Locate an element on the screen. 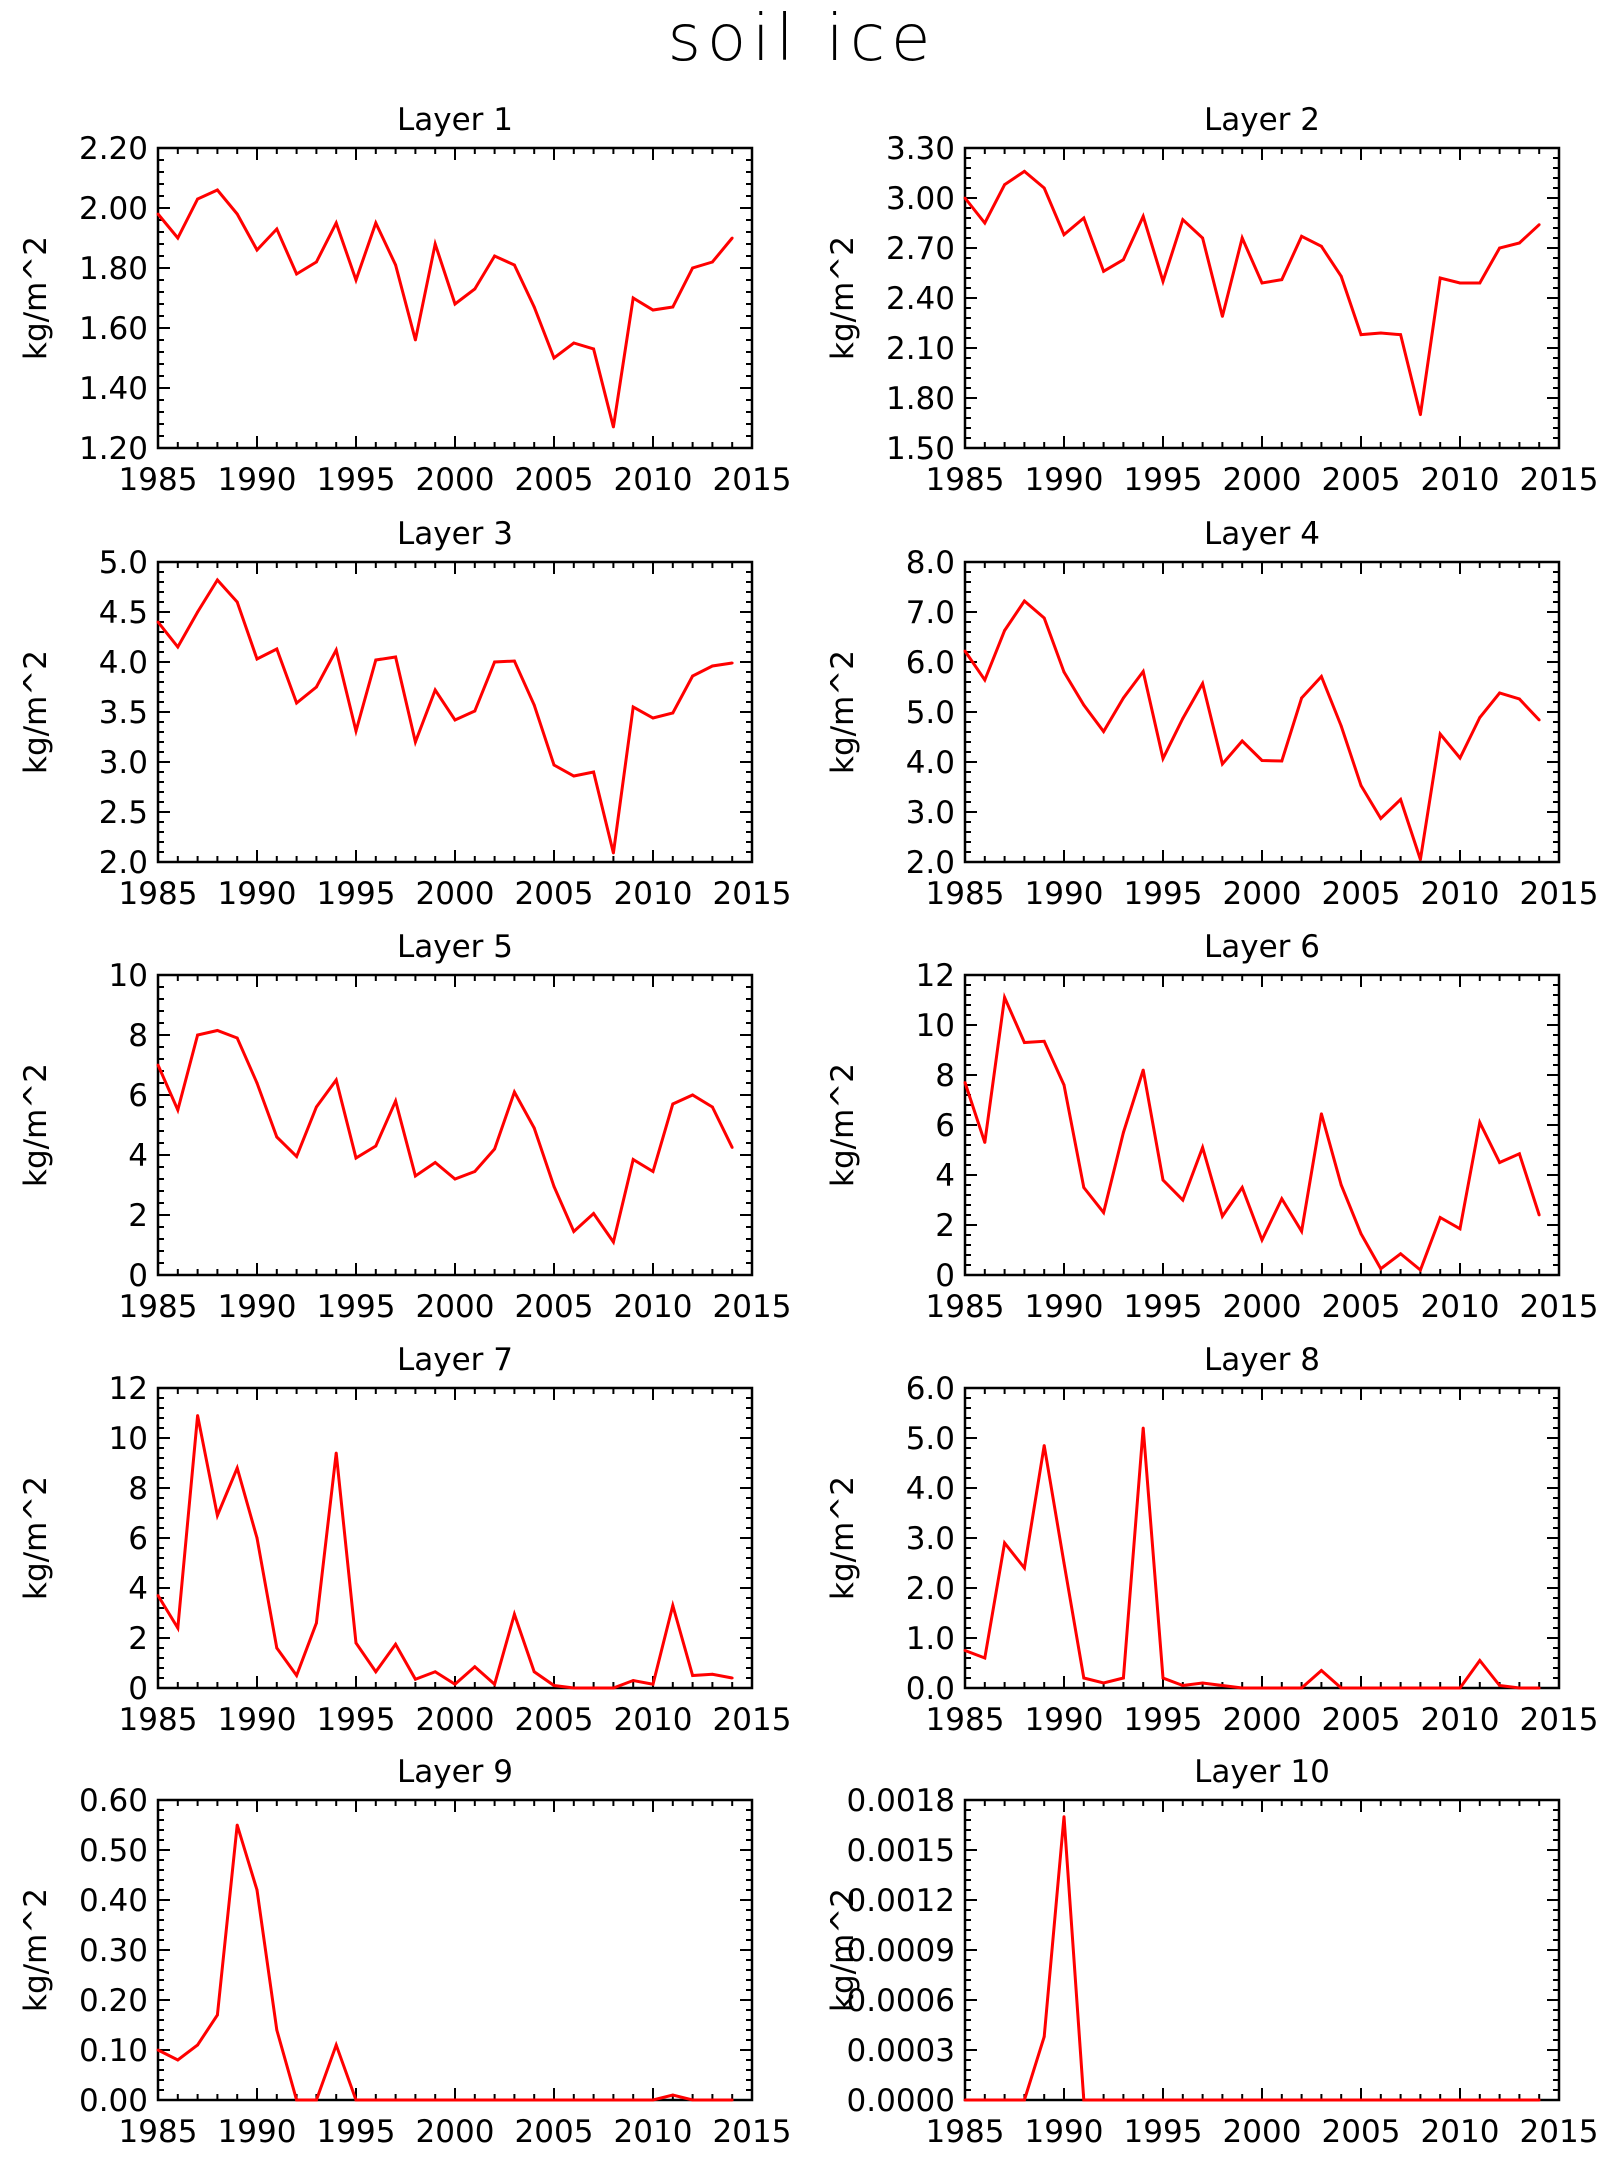  panel-title: Layer 5 is located at coordinates (455, 947).